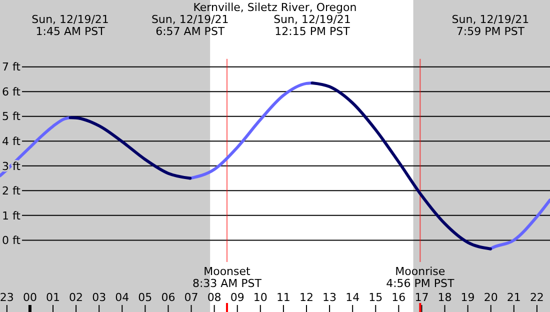  What do you see at coordinates (275, 7) in the screenshot?
I see `chart-title: Kernville, Siletz River, Oregon` at bounding box center [275, 7].